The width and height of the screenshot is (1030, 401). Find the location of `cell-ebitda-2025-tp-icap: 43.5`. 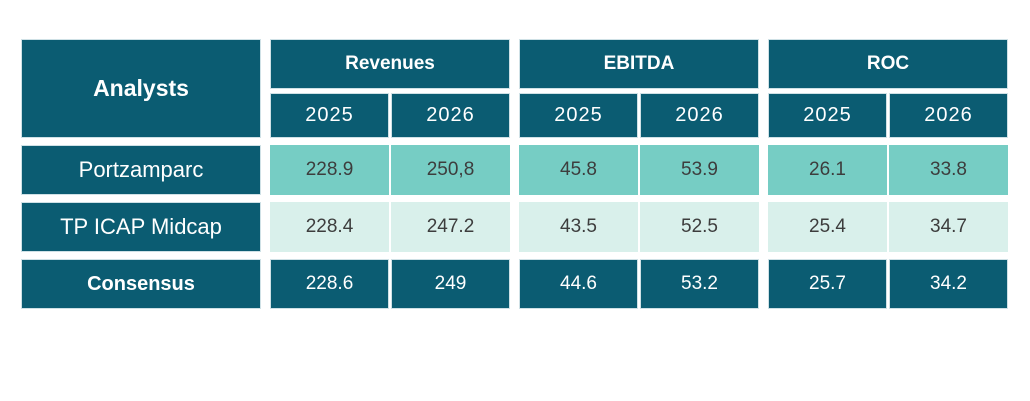

cell-ebitda-2025-tp-icap: 43.5 is located at coordinates (578, 227).